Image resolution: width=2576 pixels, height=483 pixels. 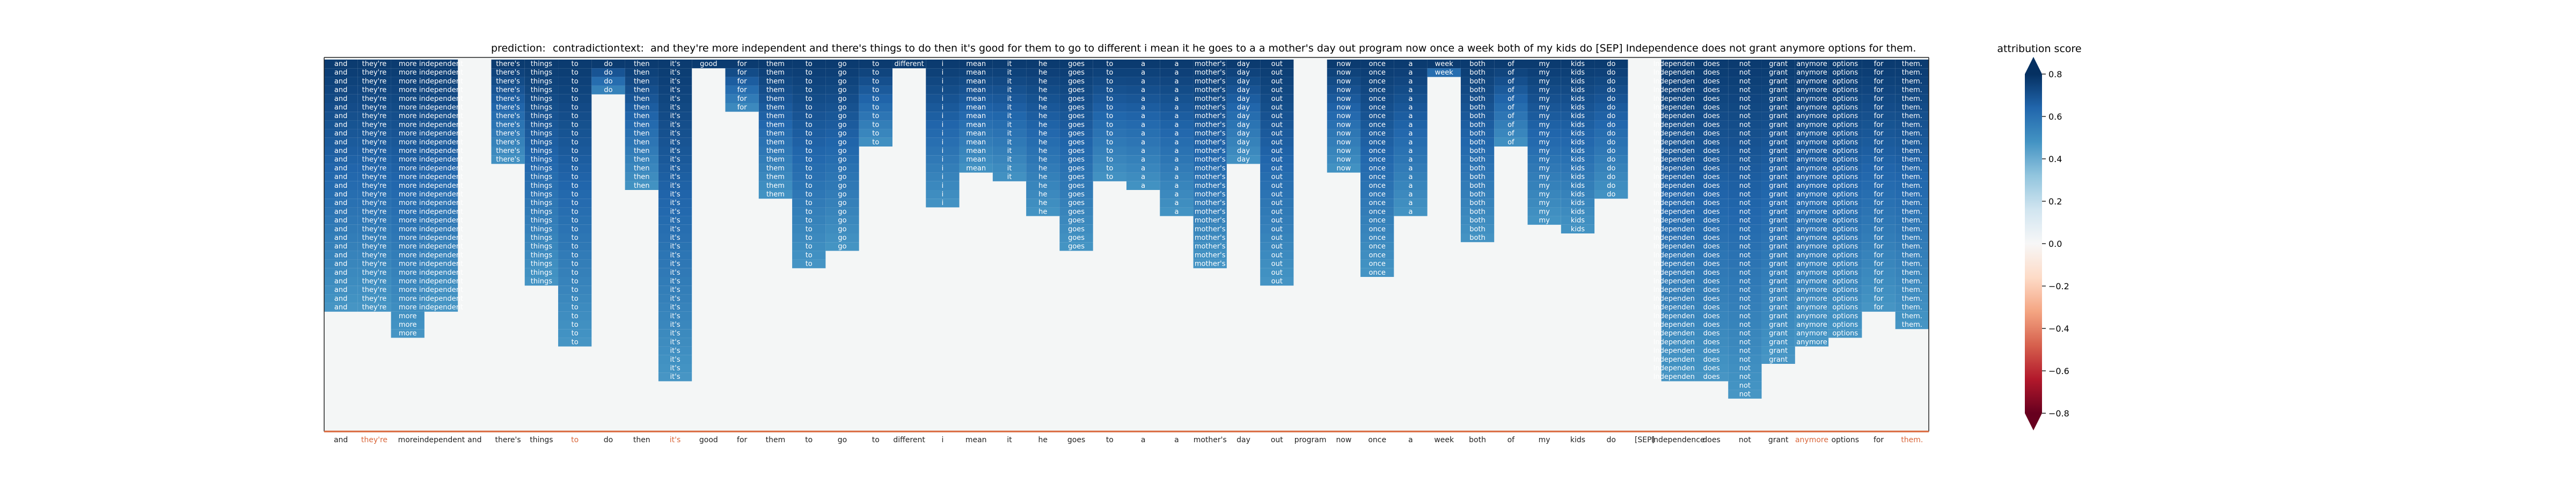 What do you see at coordinates (1845, 168) in the screenshot?
I see `cell-token: options` at bounding box center [1845, 168].